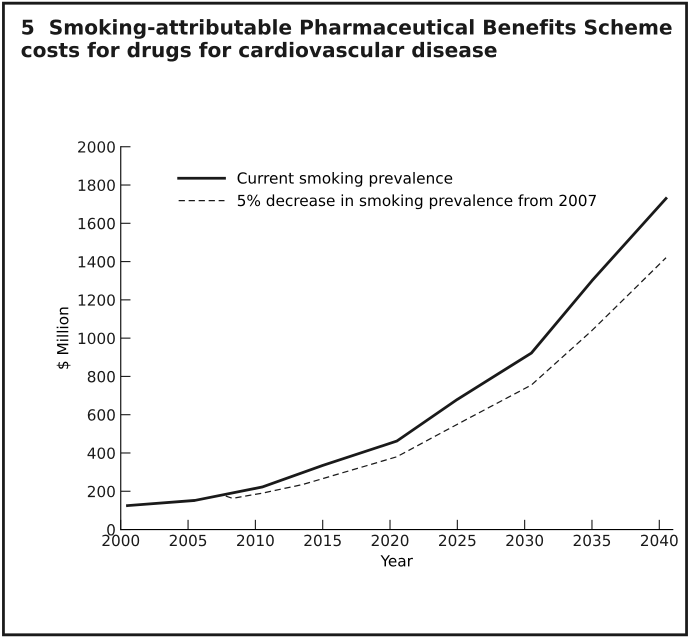 This screenshot has height=638, width=690. I want to click on y-tick-label: 400, so click(101, 453).